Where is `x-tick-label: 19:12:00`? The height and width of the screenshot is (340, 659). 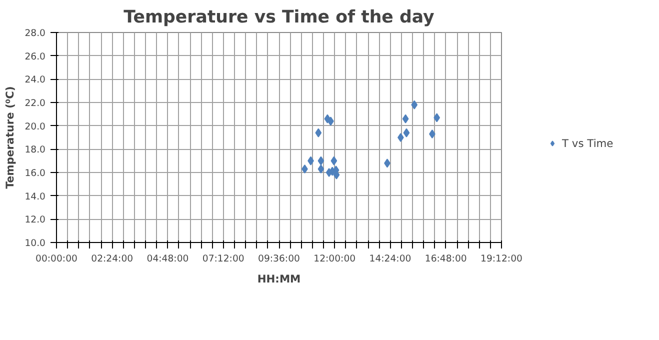
x-tick-label: 19:12:00 is located at coordinates (501, 259).